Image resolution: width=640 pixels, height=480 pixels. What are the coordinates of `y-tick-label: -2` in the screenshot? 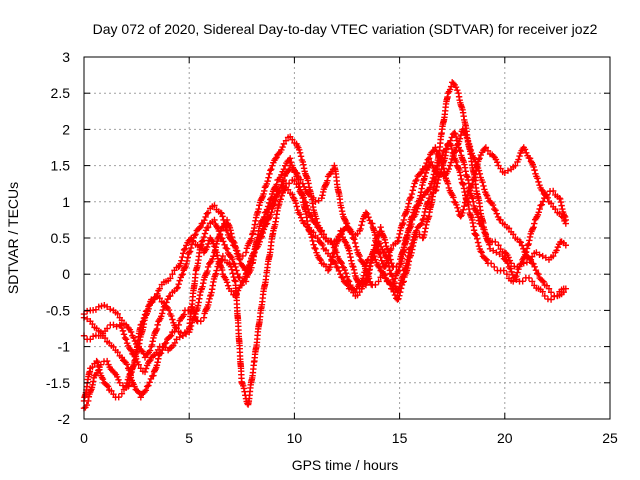 It's located at (64, 419).